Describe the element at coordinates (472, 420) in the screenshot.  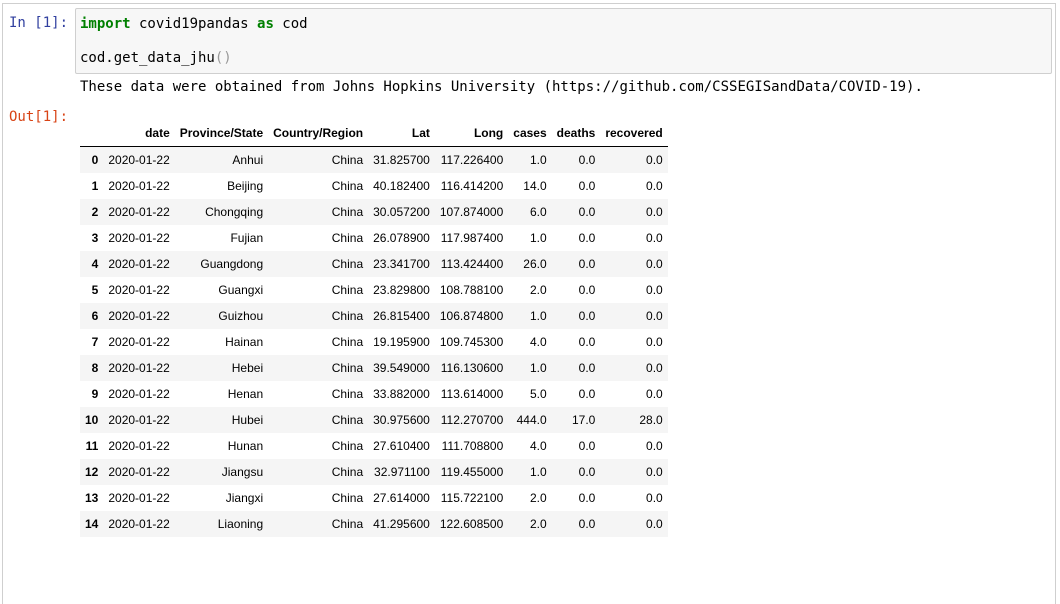
I see `table-cell-long: 112.270700` at that location.